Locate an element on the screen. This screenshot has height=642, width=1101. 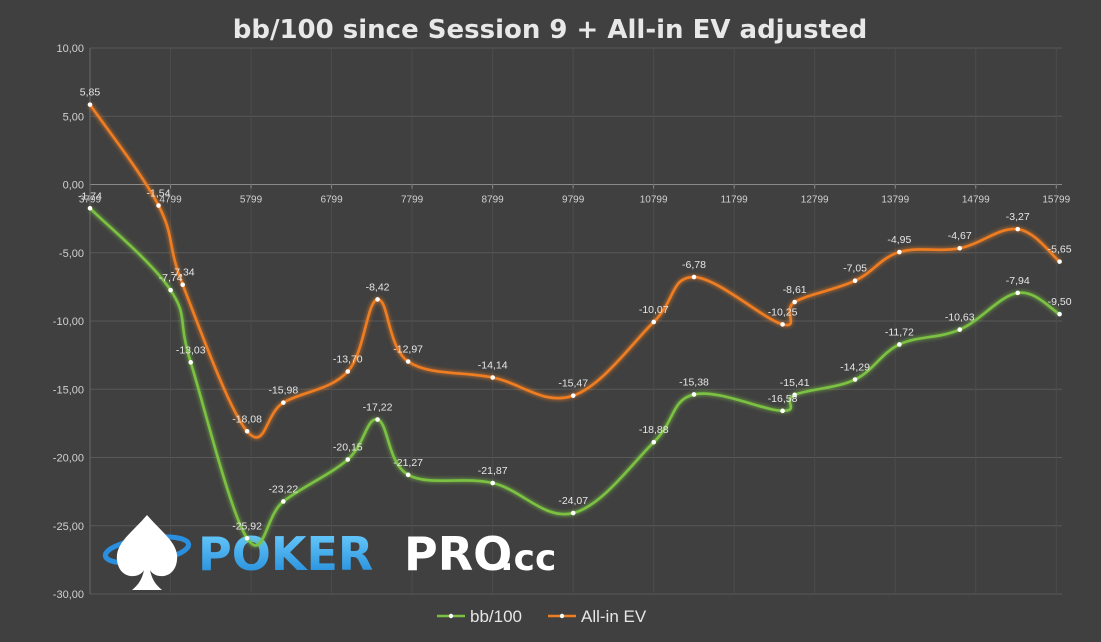
legend-label-allin-ev: All-in EV is located at coordinates (614, 616).